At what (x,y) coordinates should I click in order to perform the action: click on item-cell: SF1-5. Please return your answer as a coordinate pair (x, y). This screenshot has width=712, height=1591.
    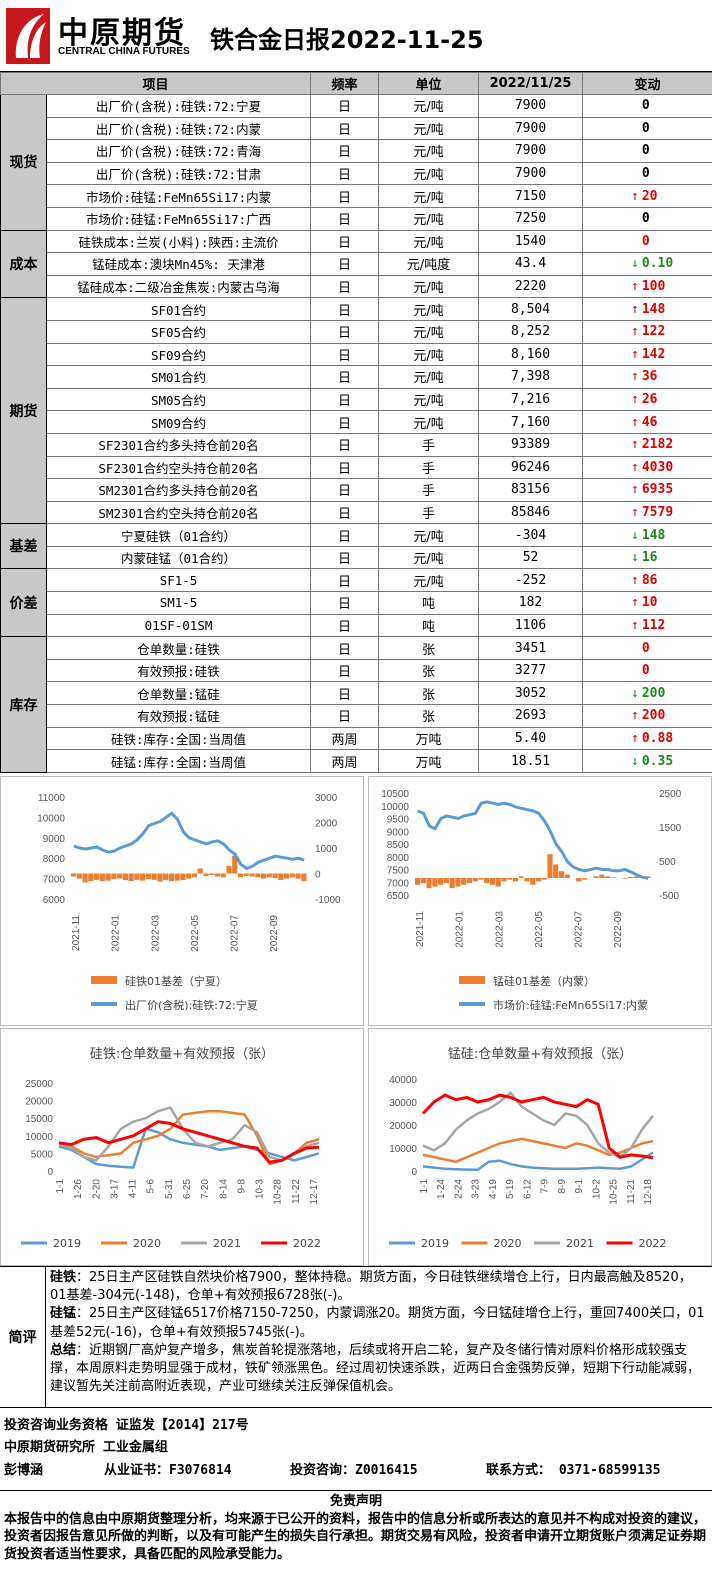
    Looking at the image, I should click on (178, 580).